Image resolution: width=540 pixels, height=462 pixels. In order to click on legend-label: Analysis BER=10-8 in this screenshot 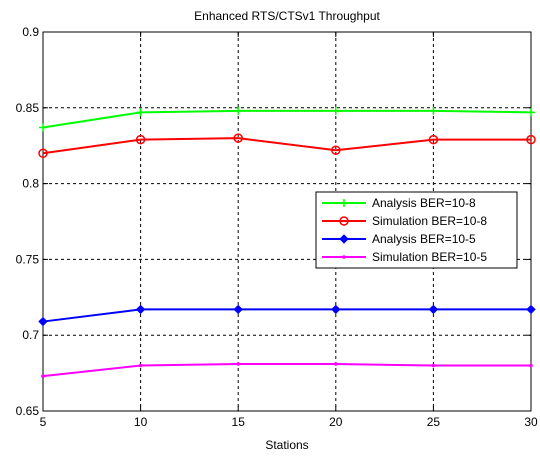, I will do `click(424, 203)`.